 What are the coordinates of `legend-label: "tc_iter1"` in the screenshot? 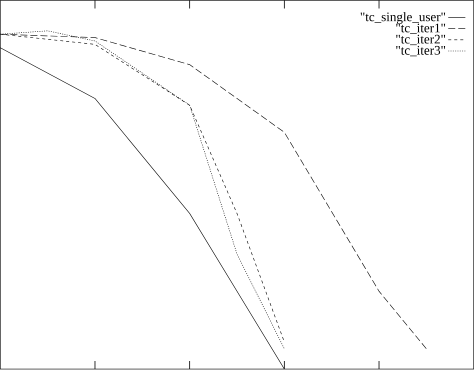 It's located at (421, 29).